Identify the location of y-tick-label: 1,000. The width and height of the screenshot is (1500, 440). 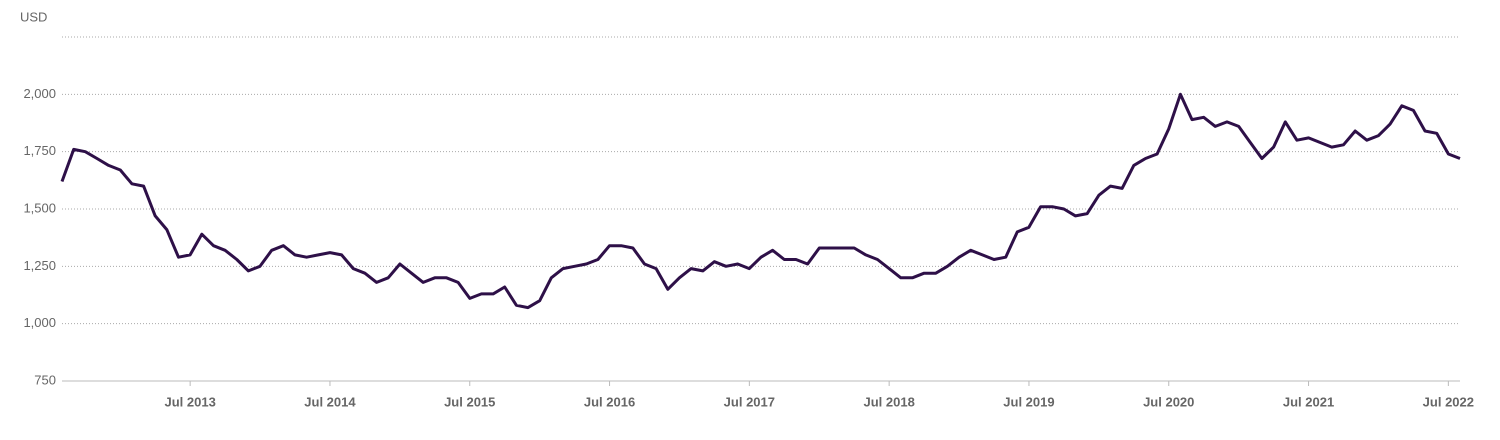
(39, 322).